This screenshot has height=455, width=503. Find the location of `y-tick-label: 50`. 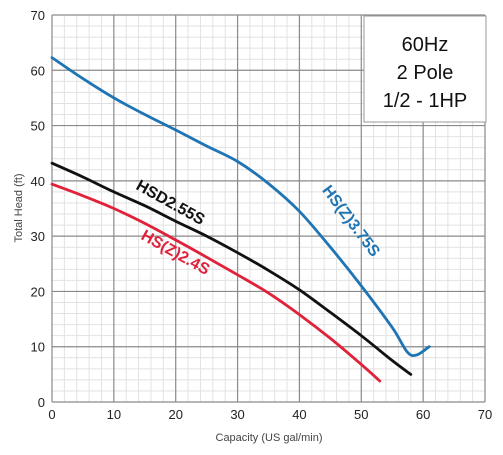

y-tick-label: 50 is located at coordinates (38, 126).